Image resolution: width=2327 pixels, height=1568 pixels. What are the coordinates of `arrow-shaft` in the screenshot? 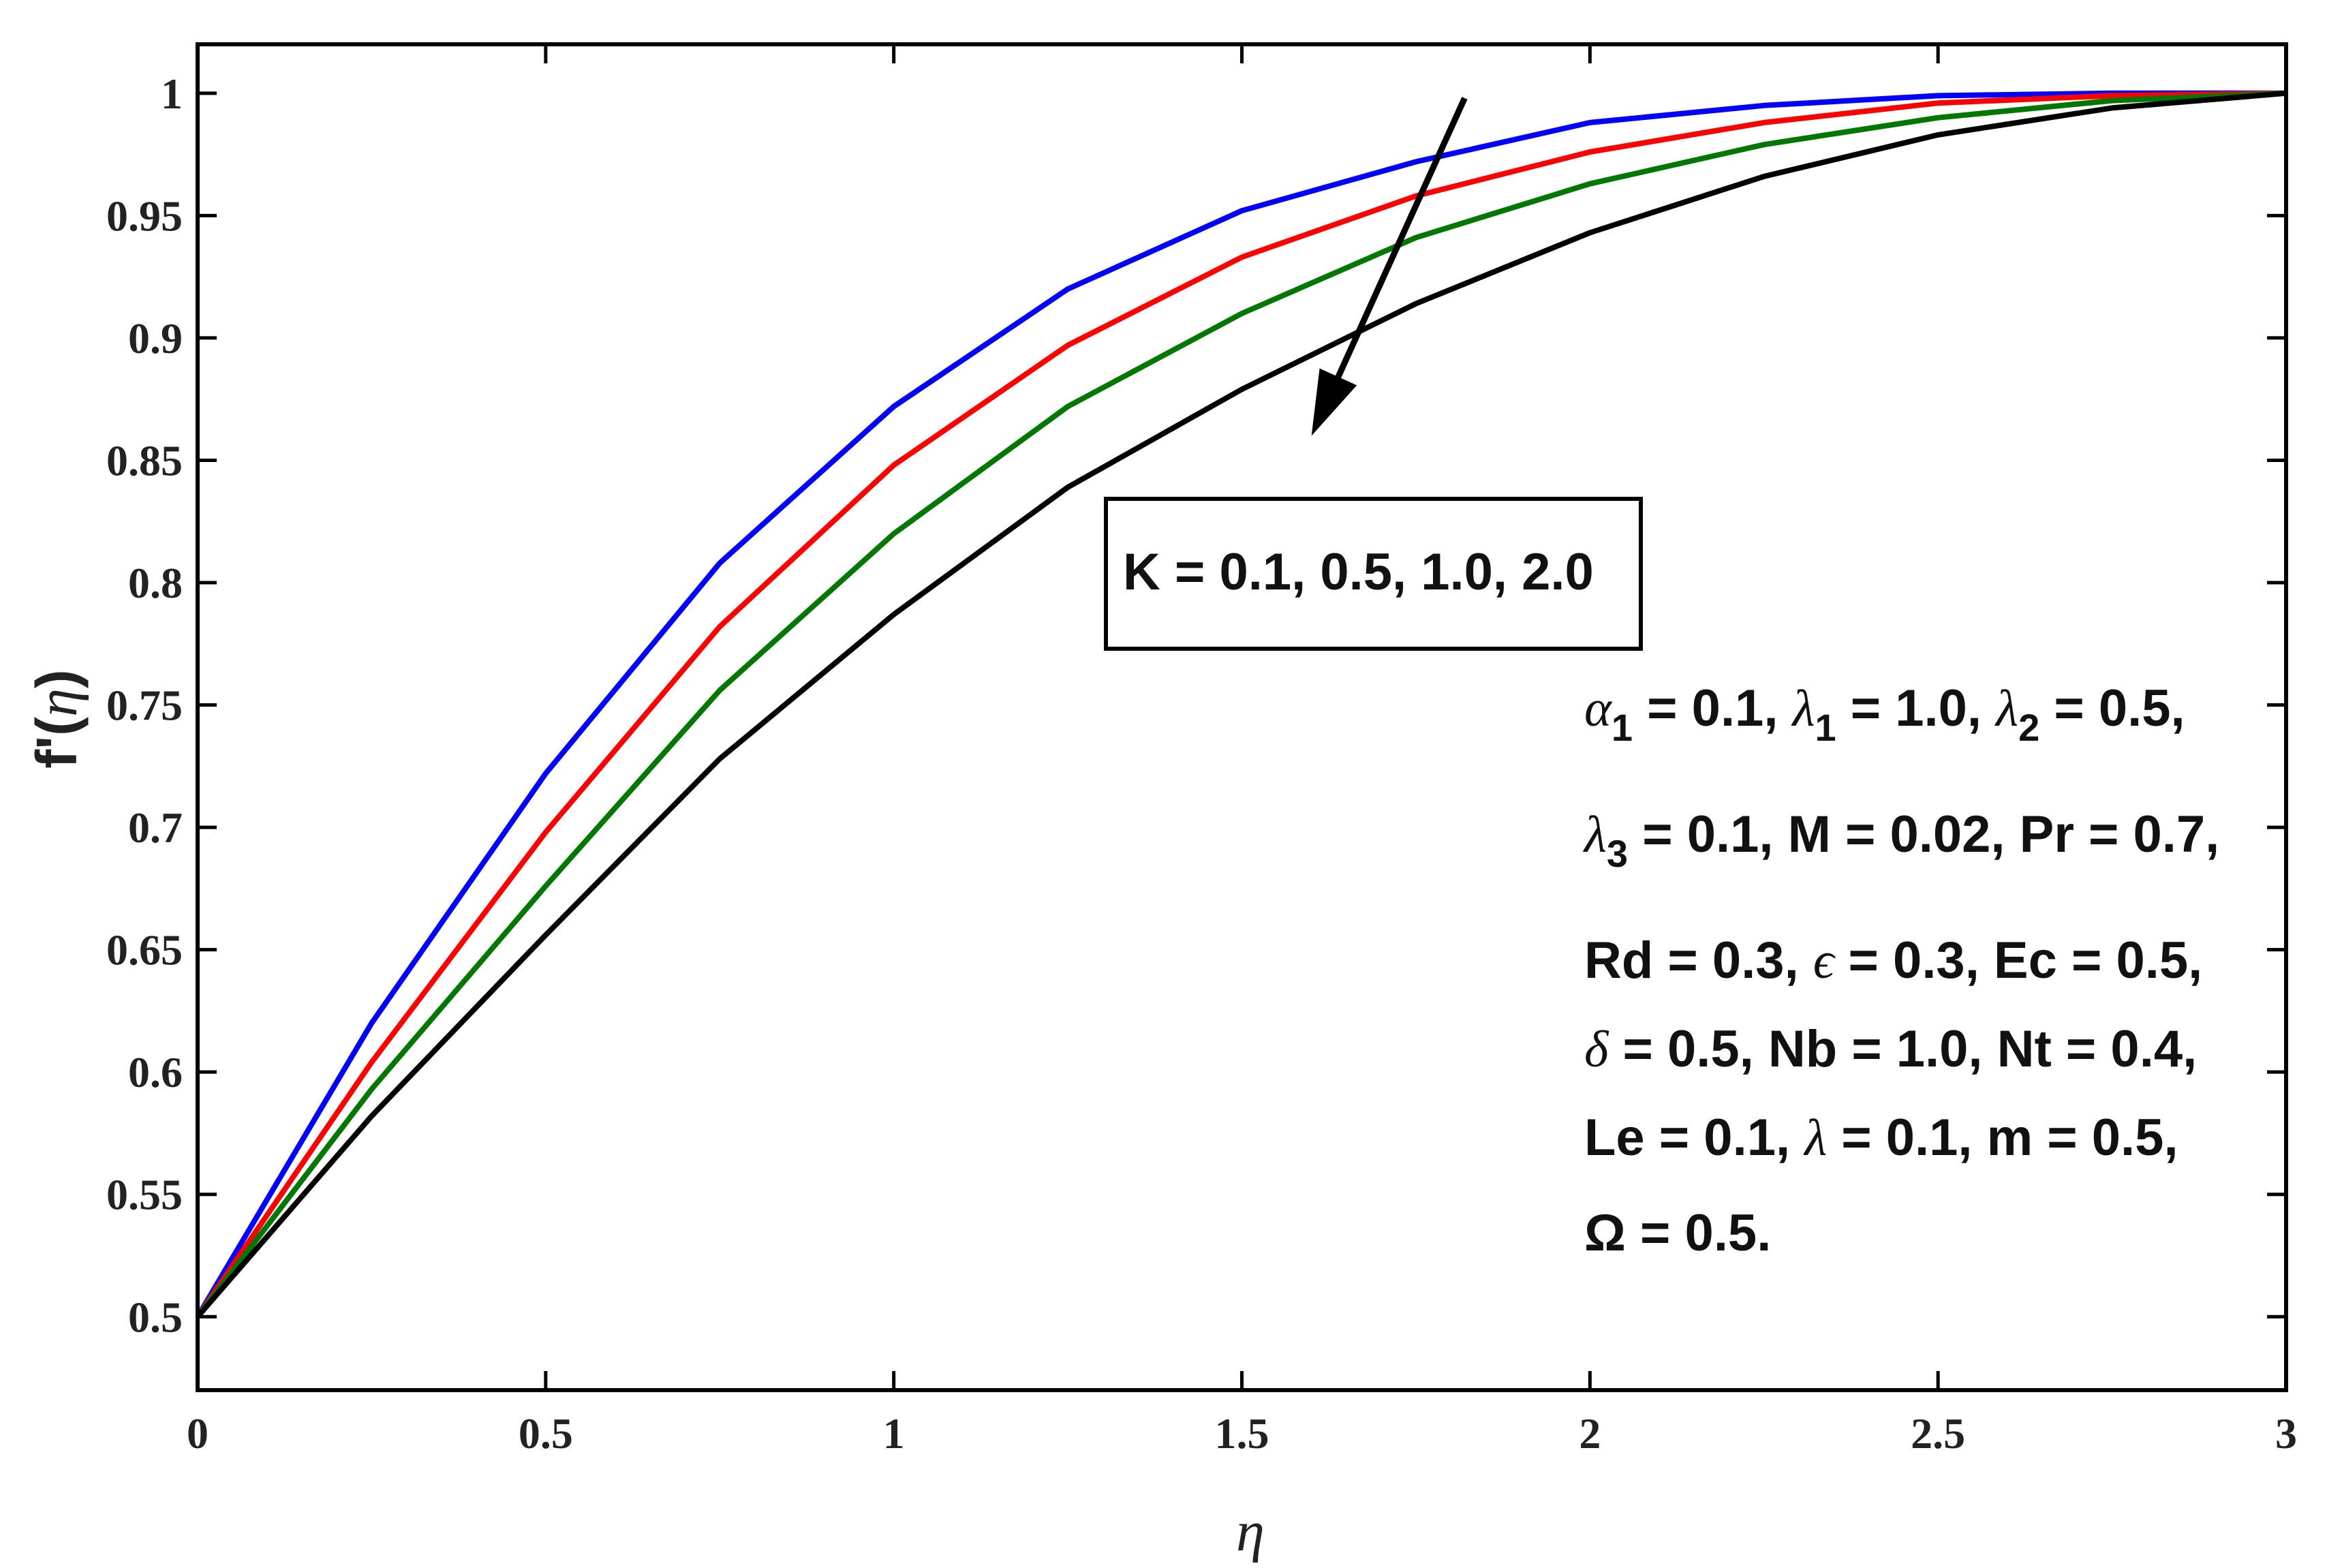 It's located at (1401, 237).